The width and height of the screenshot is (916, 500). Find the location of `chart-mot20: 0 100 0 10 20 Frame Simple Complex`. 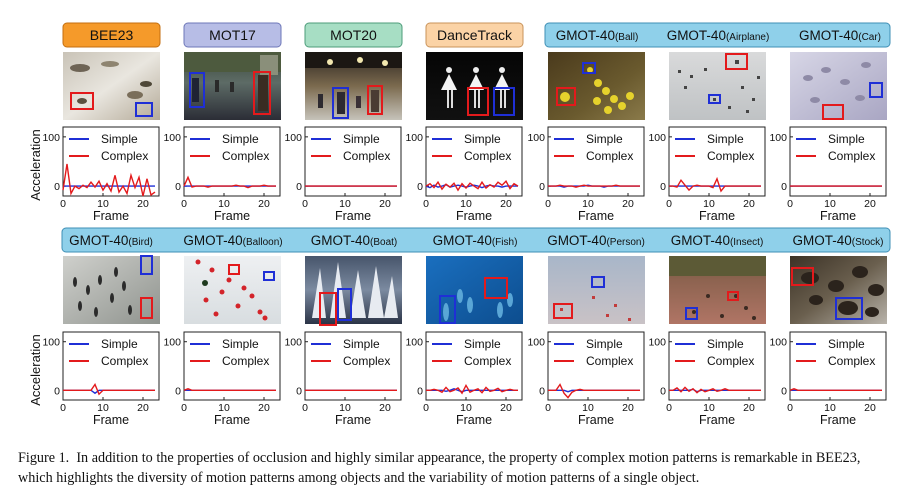

chart-mot20: 0 100 0 10 20 Frame Simple Complex is located at coordinates (343, 174).